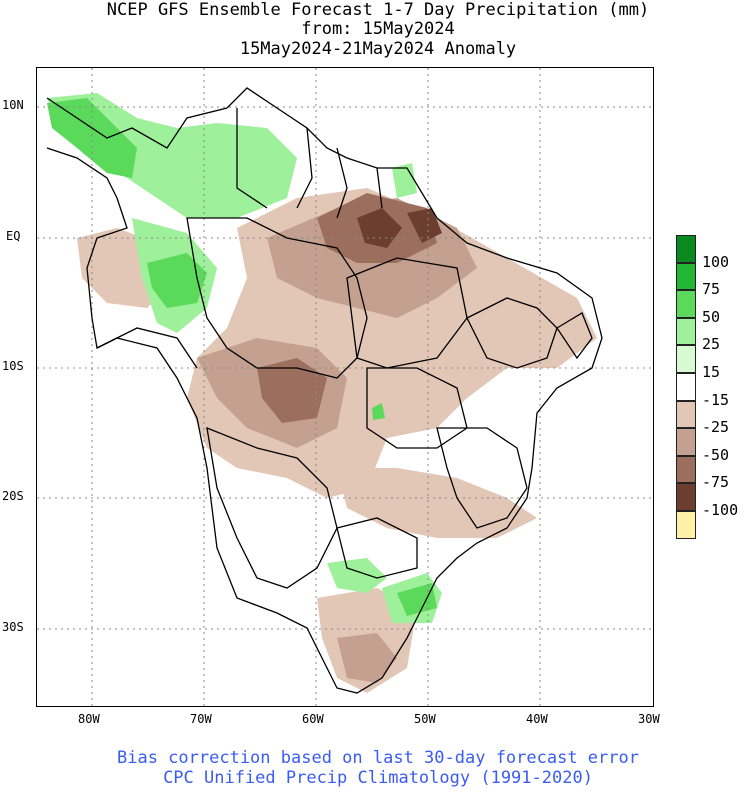 The image size is (756, 792). What do you see at coordinates (13, 366) in the screenshot?
I see `lat-label-10s: 10S` at bounding box center [13, 366].